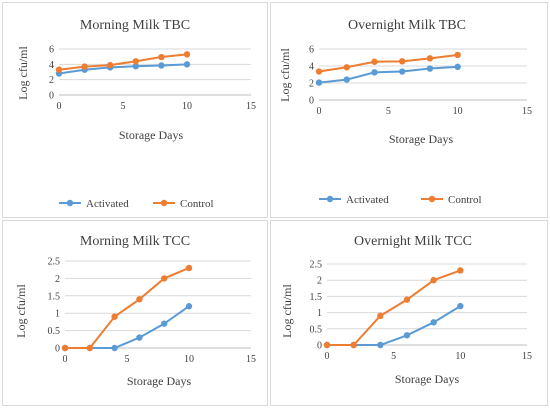 The image size is (550, 408). I want to click on chart-title: Morning Milk TCC, so click(135, 241).